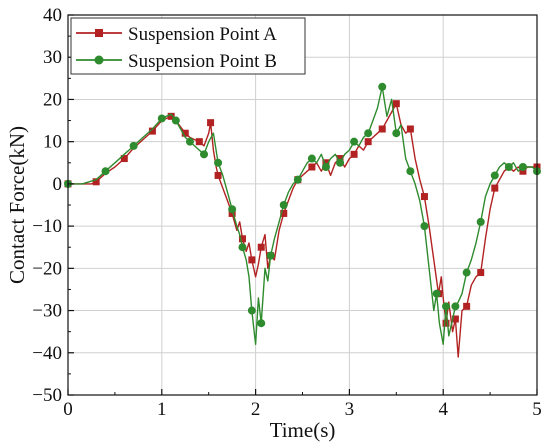 This screenshot has height=447, width=550. Describe the element at coordinates (537, 409) in the screenshot. I see `x-tick-label: 5` at that location.